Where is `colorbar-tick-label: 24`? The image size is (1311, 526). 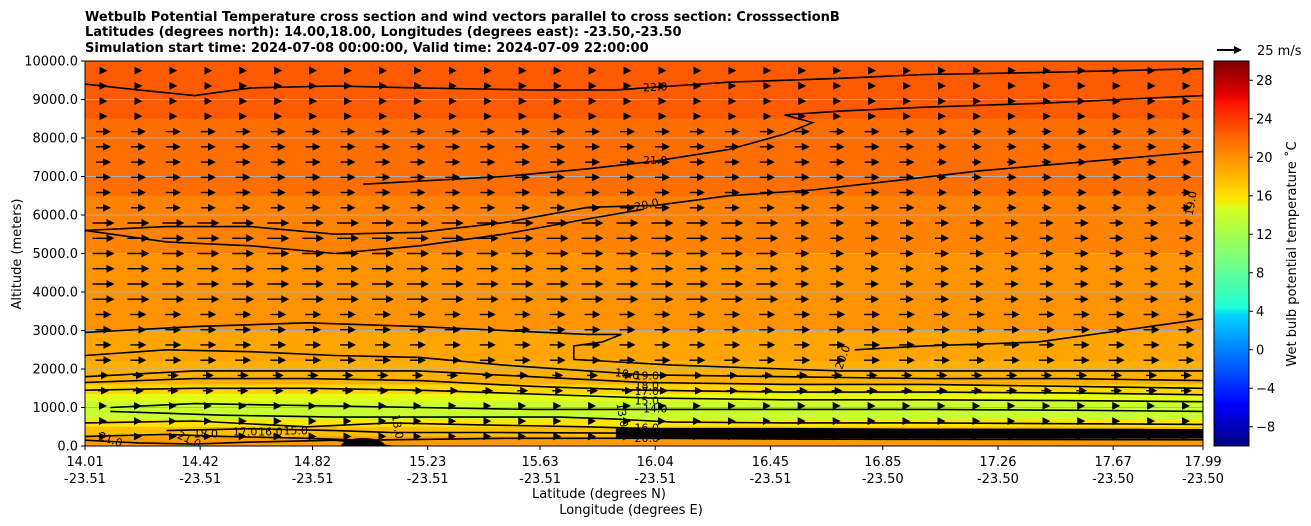 colorbar-tick-label: 24 is located at coordinates (1264, 119).